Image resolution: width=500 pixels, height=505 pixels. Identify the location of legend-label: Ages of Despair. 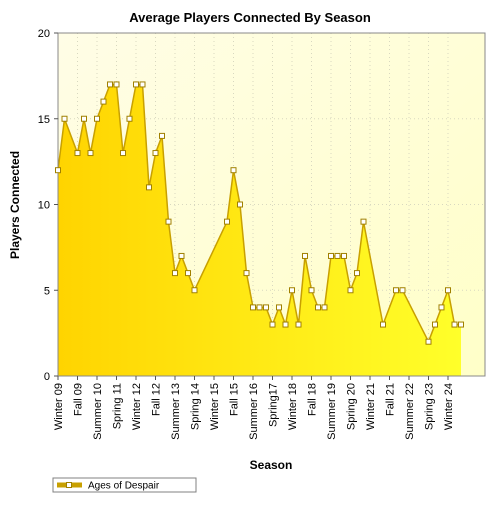
(124, 486).